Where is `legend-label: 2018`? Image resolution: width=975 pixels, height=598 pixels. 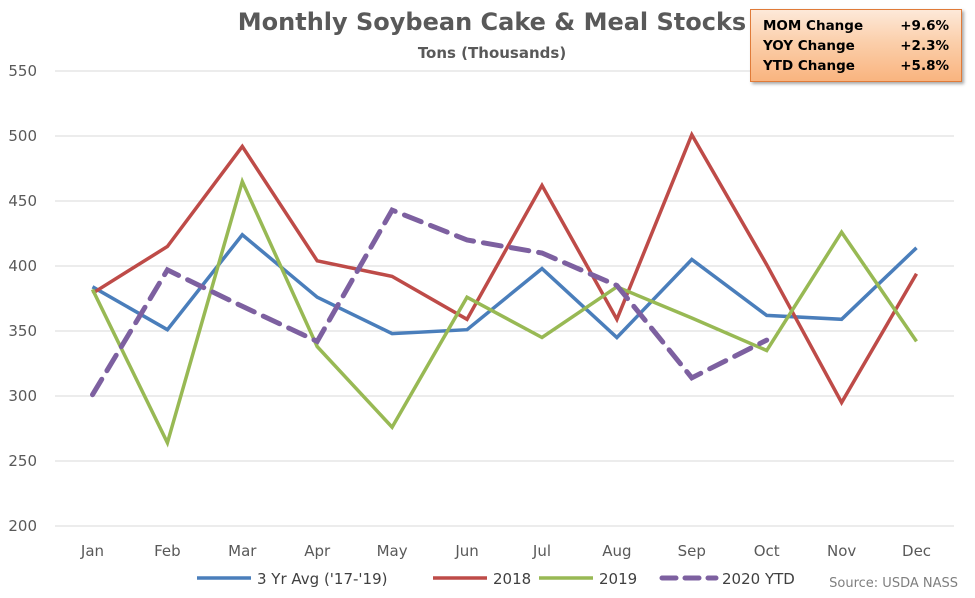
legend-label: 2018 is located at coordinates (512, 579).